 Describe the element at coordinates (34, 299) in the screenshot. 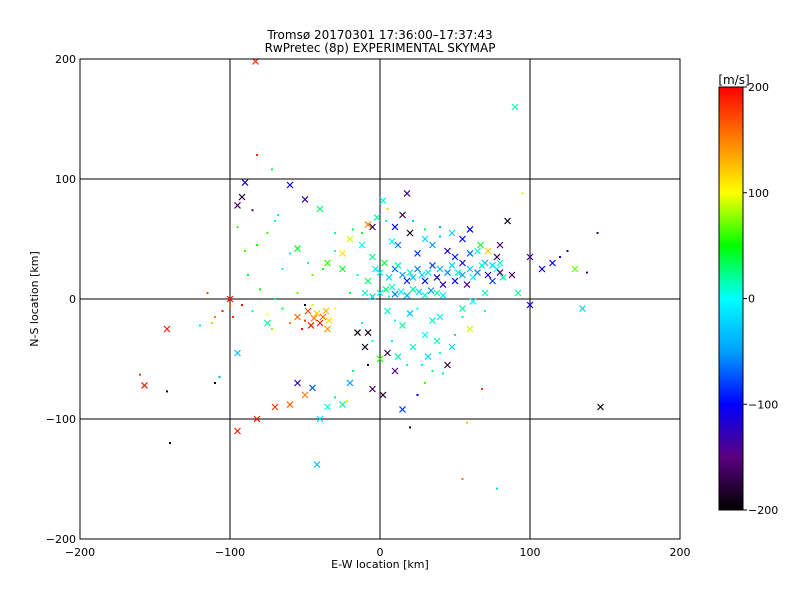

I see `y-axis-label: N-S location [km]` at that location.